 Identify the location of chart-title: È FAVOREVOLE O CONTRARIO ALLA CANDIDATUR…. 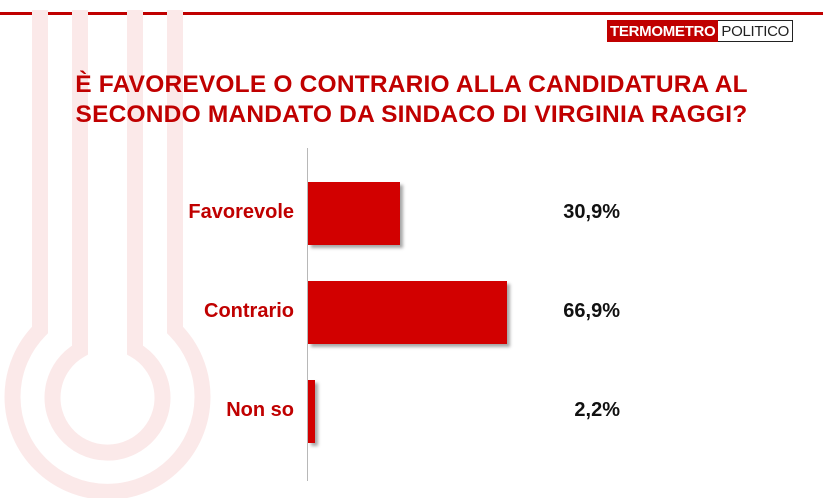
(411, 100).